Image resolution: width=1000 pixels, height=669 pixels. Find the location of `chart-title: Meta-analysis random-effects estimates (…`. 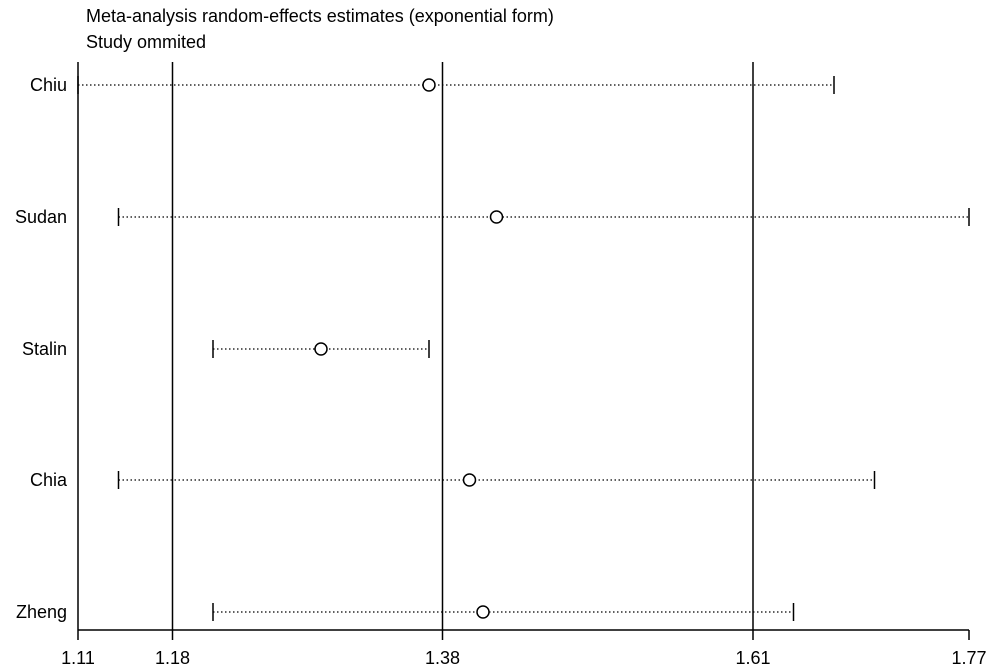

chart-title: Meta-analysis random-effects estimates (… is located at coordinates (320, 16).